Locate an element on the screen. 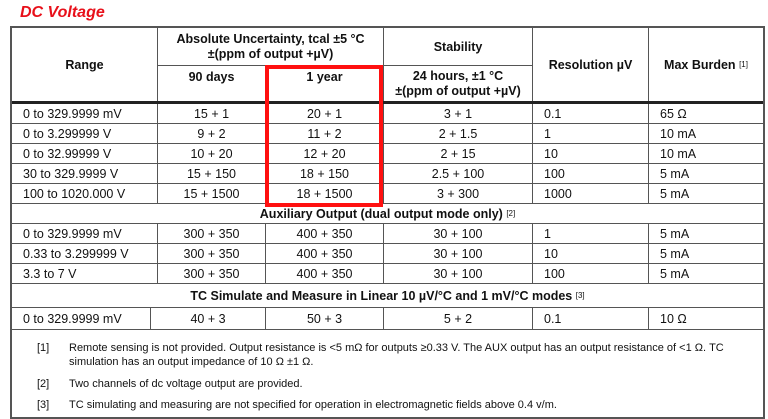 The image size is (768, 419). header-abs-unc-title: Absolute Uncertainty, tcal ±5 °C is located at coordinates (270, 38).